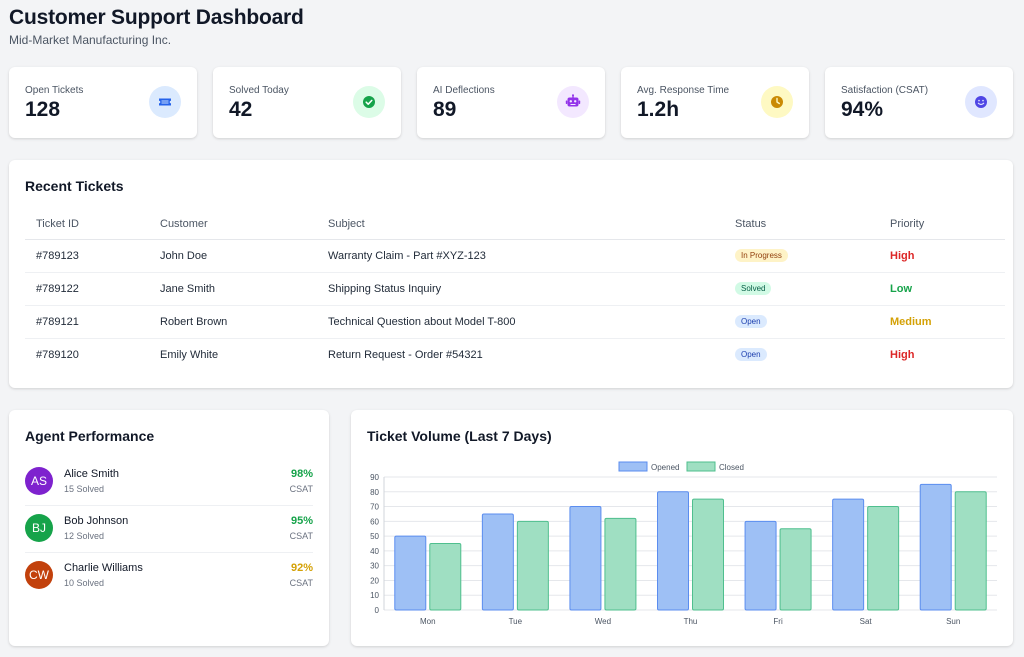  What do you see at coordinates (84, 536) in the screenshot?
I see `agent-solved-count: 12 Solved` at bounding box center [84, 536].